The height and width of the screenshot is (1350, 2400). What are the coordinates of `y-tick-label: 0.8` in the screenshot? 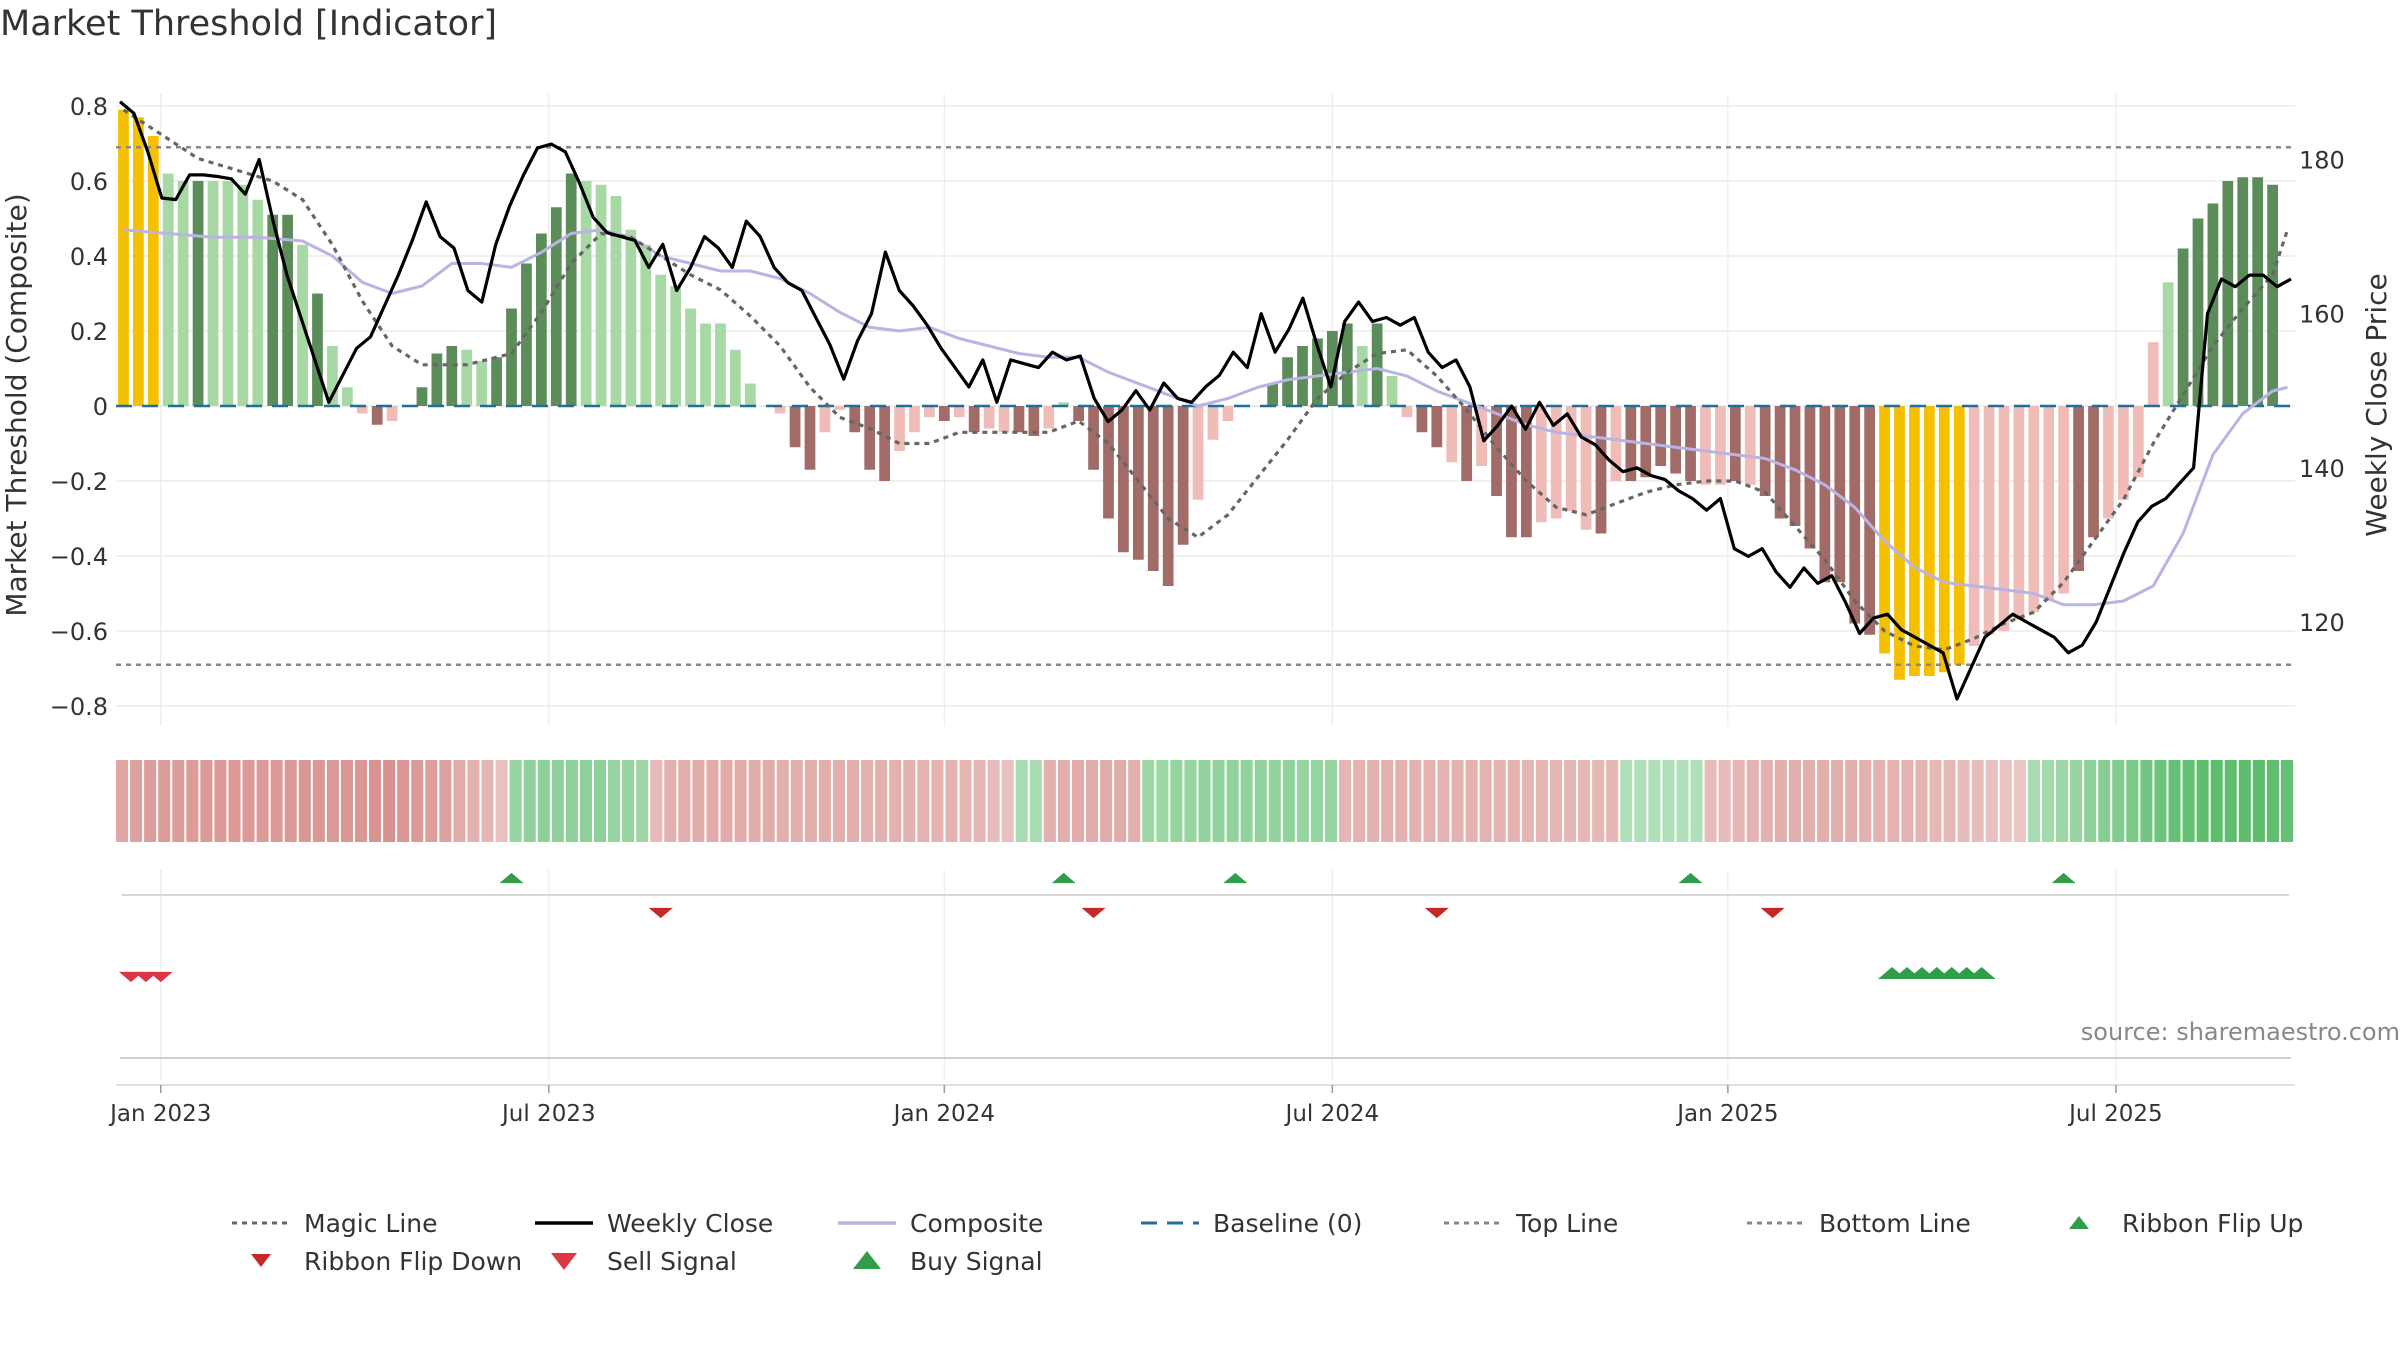 It's located at (89, 107).